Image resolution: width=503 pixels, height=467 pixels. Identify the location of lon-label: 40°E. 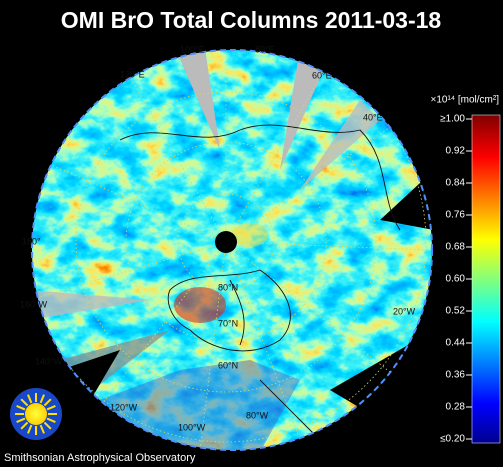
(373, 117).